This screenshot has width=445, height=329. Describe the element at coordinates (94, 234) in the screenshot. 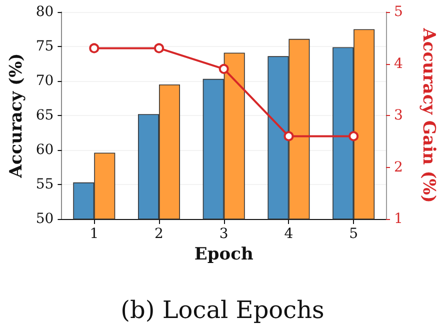

I see `x-tick-label: 1` at that location.